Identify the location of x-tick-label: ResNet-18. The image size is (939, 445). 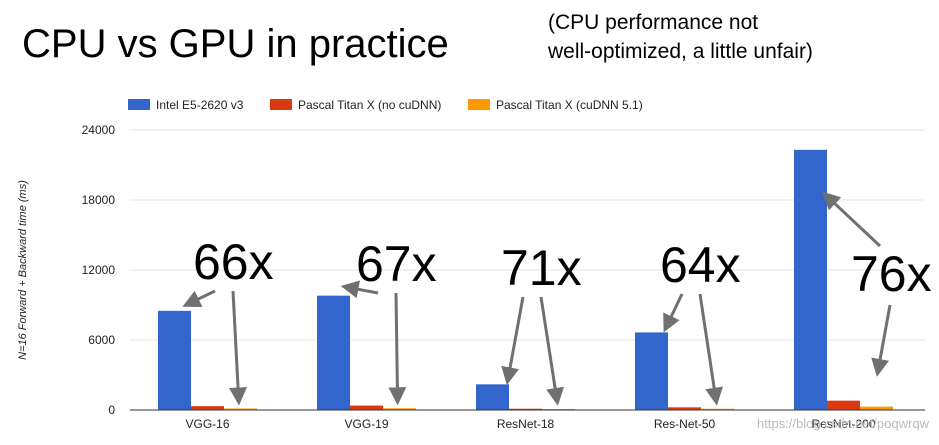
(526, 424).